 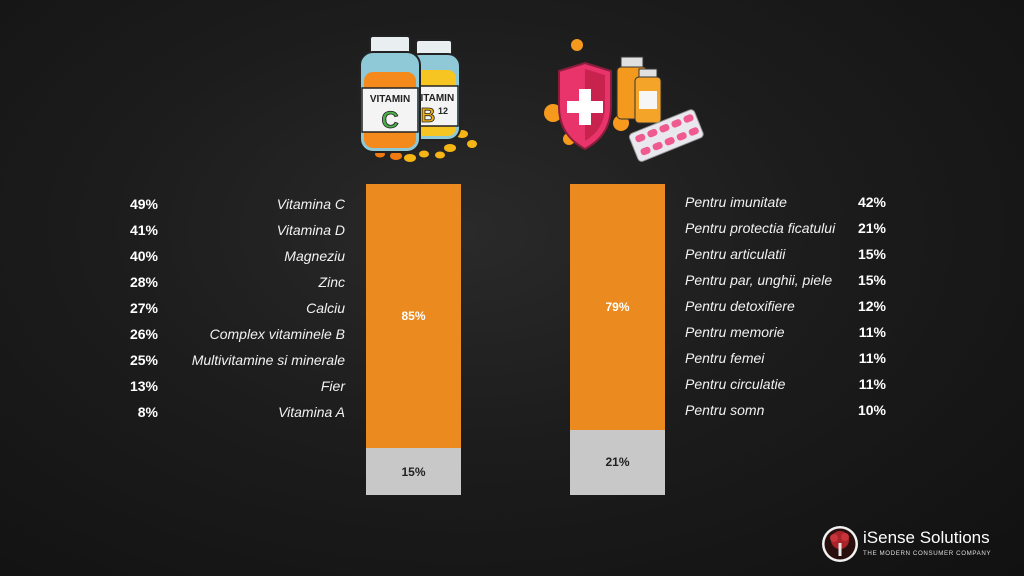 What do you see at coordinates (325, 308) in the screenshot?
I see `left-item-label: Calciu` at bounding box center [325, 308].